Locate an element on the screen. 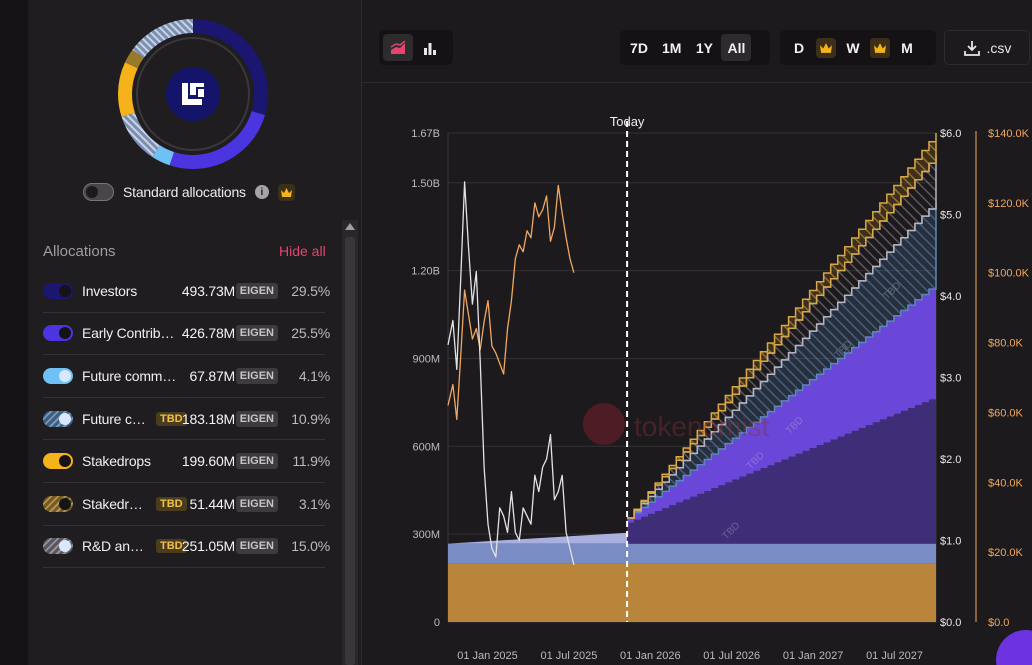 This screenshot has width=1032, height=665. y-price-tick-label: $4.0 is located at coordinates (950, 297).